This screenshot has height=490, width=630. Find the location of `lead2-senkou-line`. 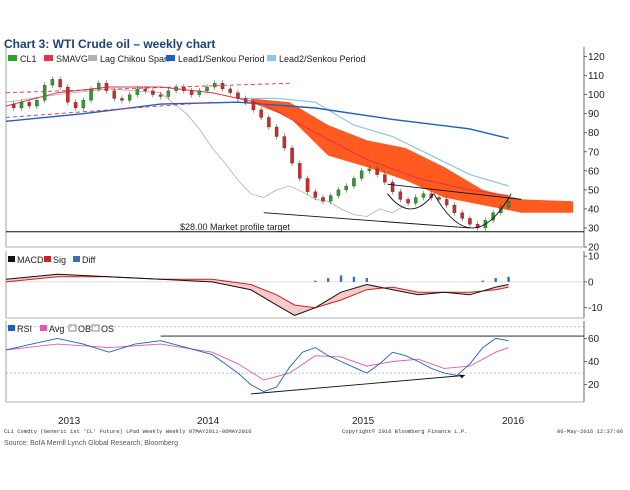

lead2-senkou-line is located at coordinates (373, 142).